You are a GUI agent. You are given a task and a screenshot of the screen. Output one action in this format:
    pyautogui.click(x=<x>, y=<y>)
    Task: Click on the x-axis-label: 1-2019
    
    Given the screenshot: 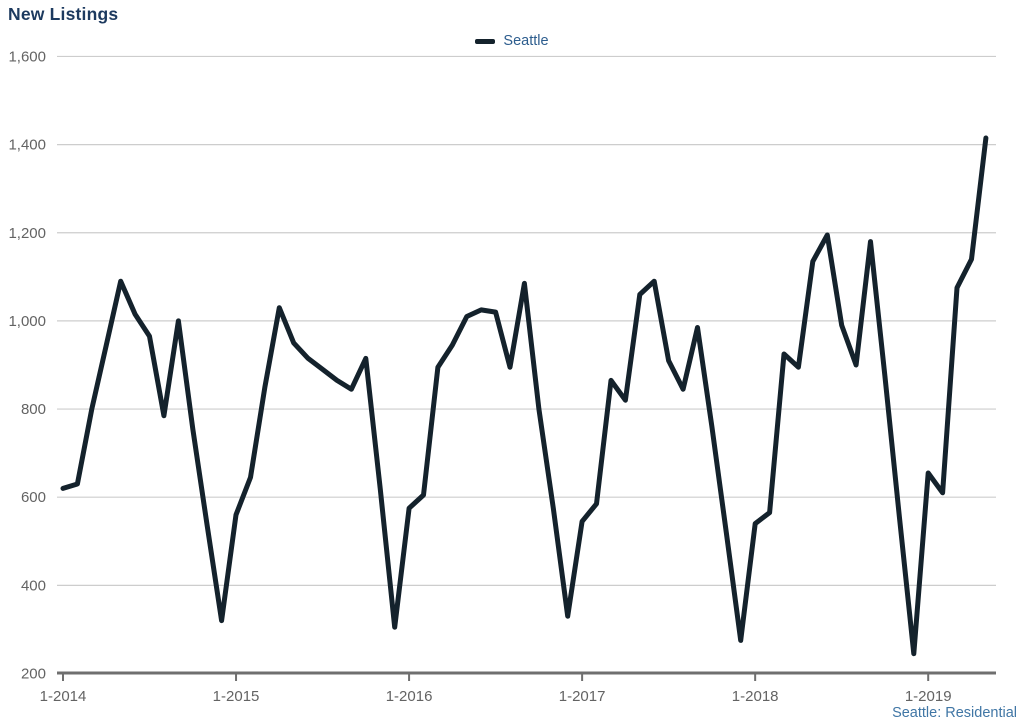 What is the action you would take?
    pyautogui.click(x=928, y=696)
    